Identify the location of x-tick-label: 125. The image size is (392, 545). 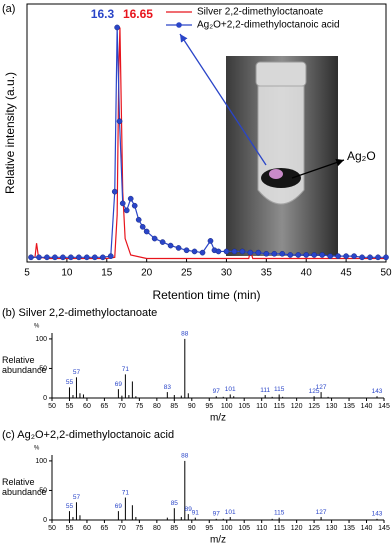
(314, 406).